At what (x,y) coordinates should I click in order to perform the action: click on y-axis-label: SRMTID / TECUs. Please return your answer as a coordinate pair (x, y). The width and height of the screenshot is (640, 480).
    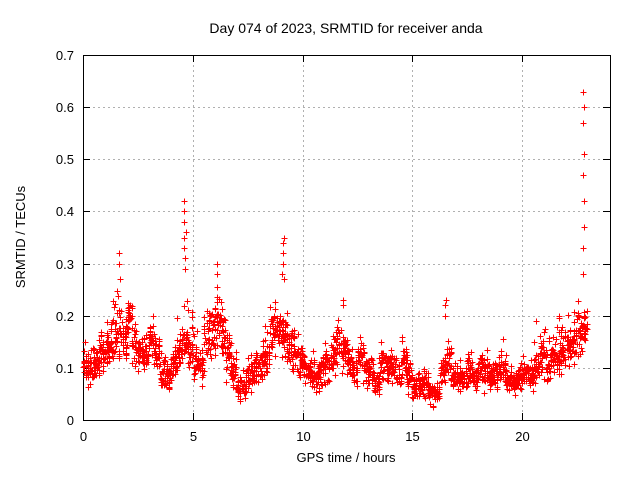
    Looking at the image, I should click on (20, 236).